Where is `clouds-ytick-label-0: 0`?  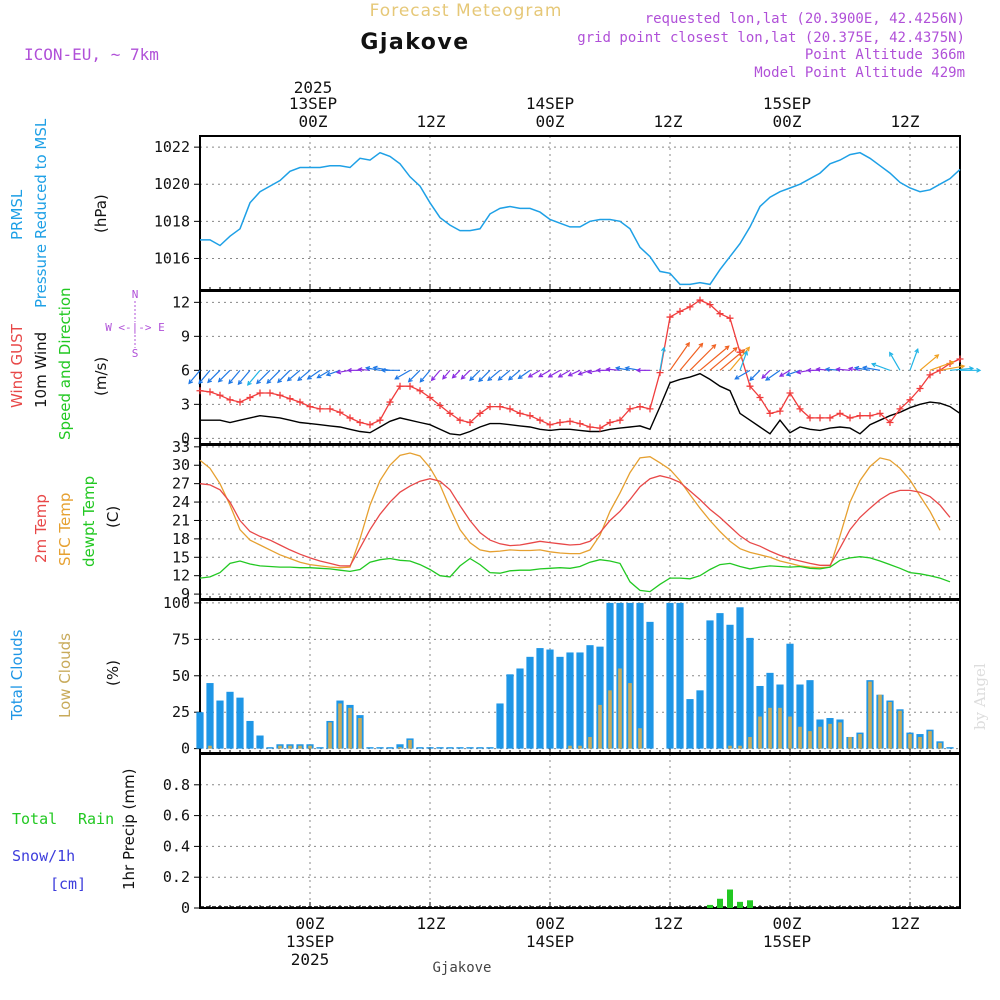 clouds-ytick-label-0: 0 is located at coordinates (185, 749).